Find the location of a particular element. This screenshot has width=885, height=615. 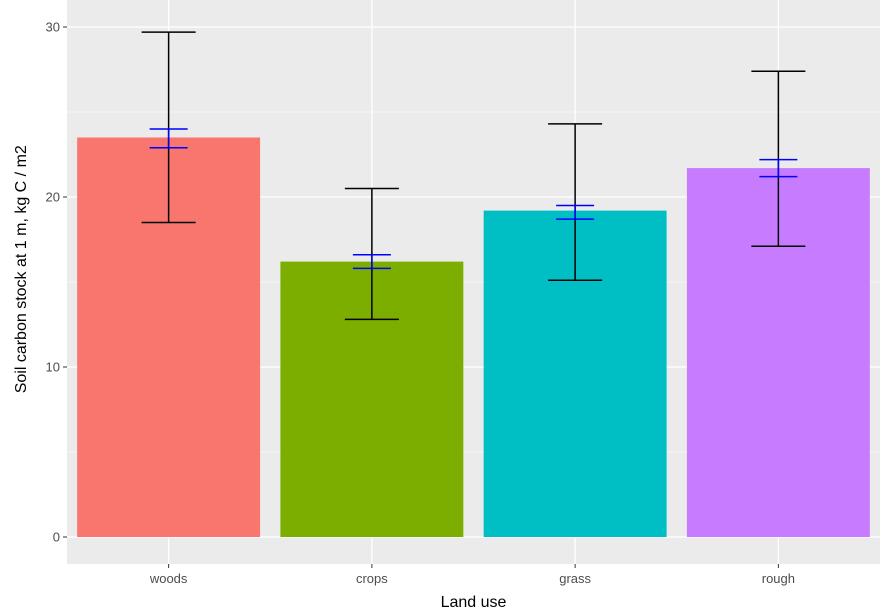

x-tick-label-rough: rough is located at coordinates (778, 578).